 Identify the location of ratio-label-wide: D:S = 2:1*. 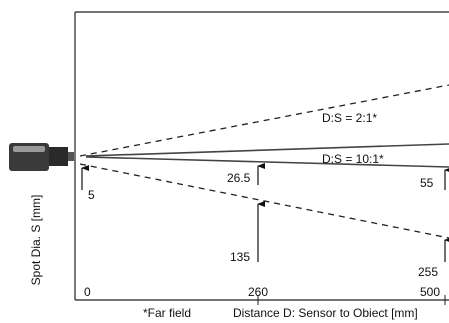
(349, 118).